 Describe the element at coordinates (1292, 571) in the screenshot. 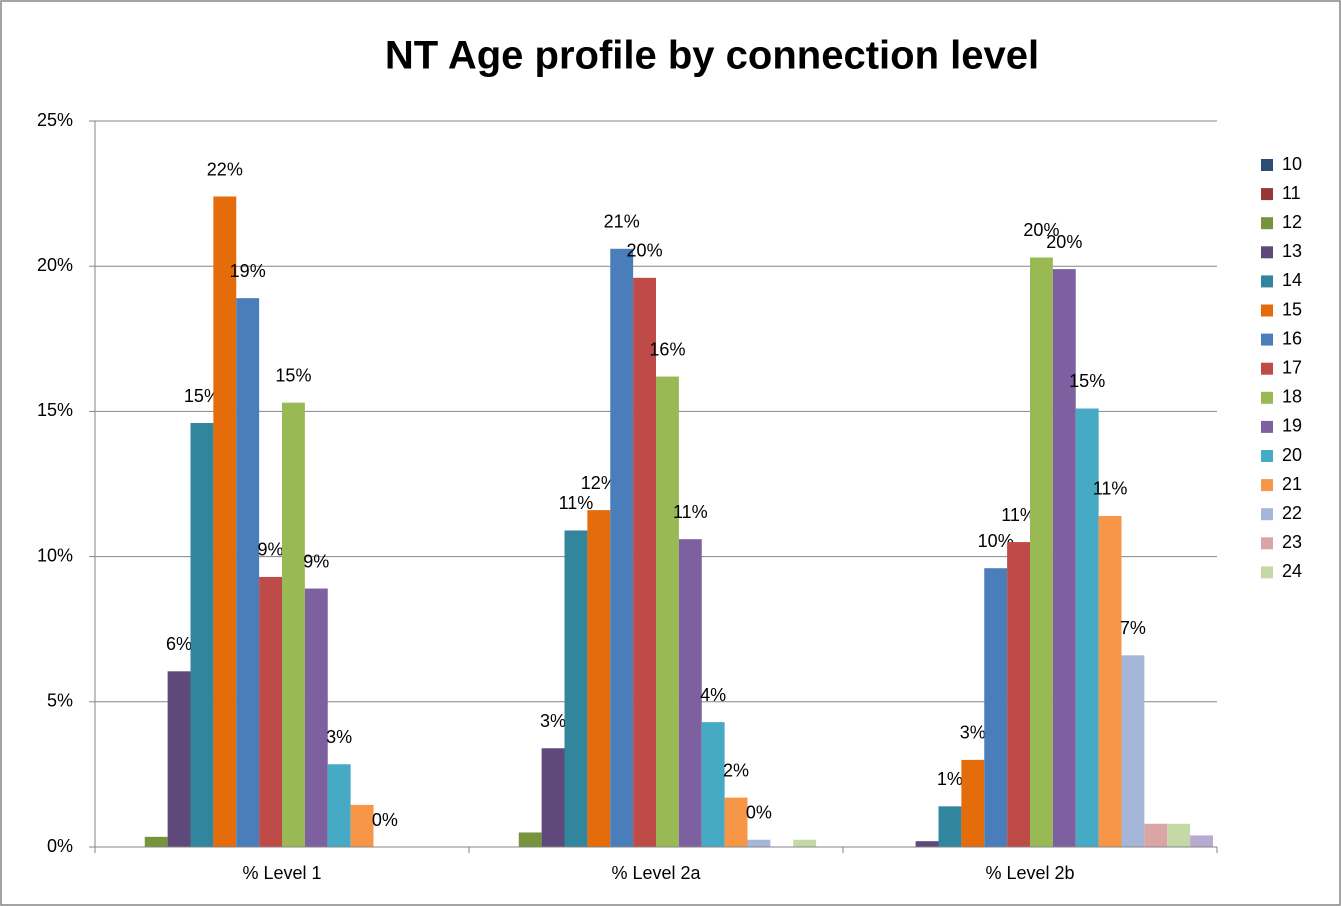

I see `legend-label: 24` at that location.